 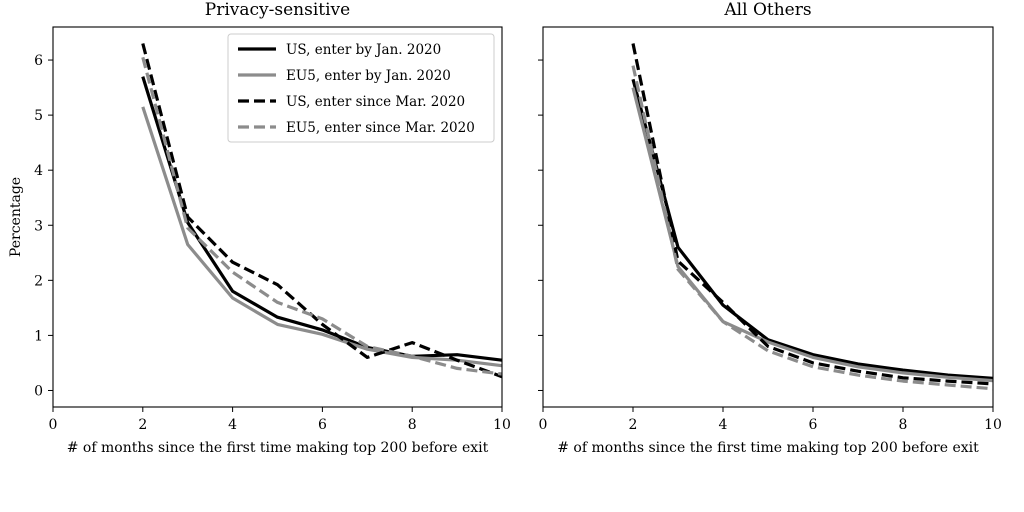 What do you see at coordinates (368, 76) in the screenshot?
I see `legend-label: EU5, enter by Jan. 2020` at bounding box center [368, 76].